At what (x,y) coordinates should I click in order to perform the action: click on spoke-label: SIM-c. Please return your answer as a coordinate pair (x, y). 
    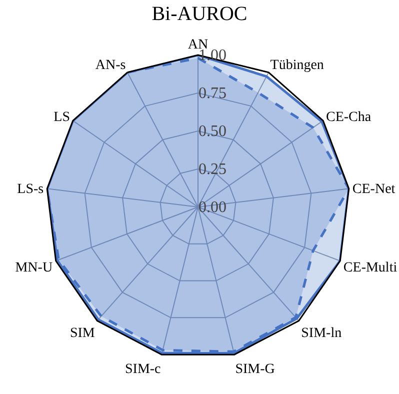
    Looking at the image, I should click on (142, 369).